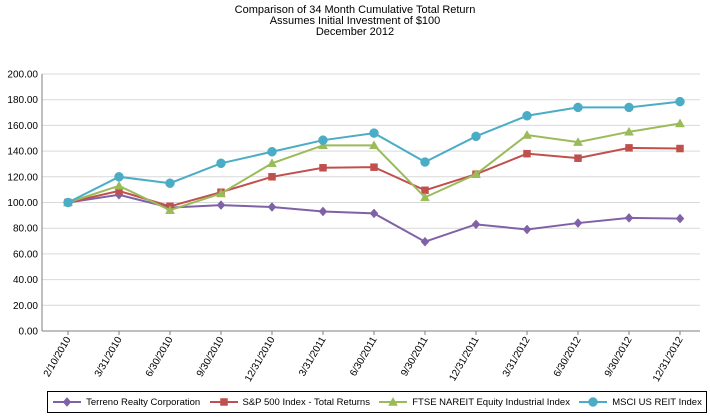 The height and width of the screenshot is (418, 710). I want to click on y-tick-label: 40.00, so click(25, 280).